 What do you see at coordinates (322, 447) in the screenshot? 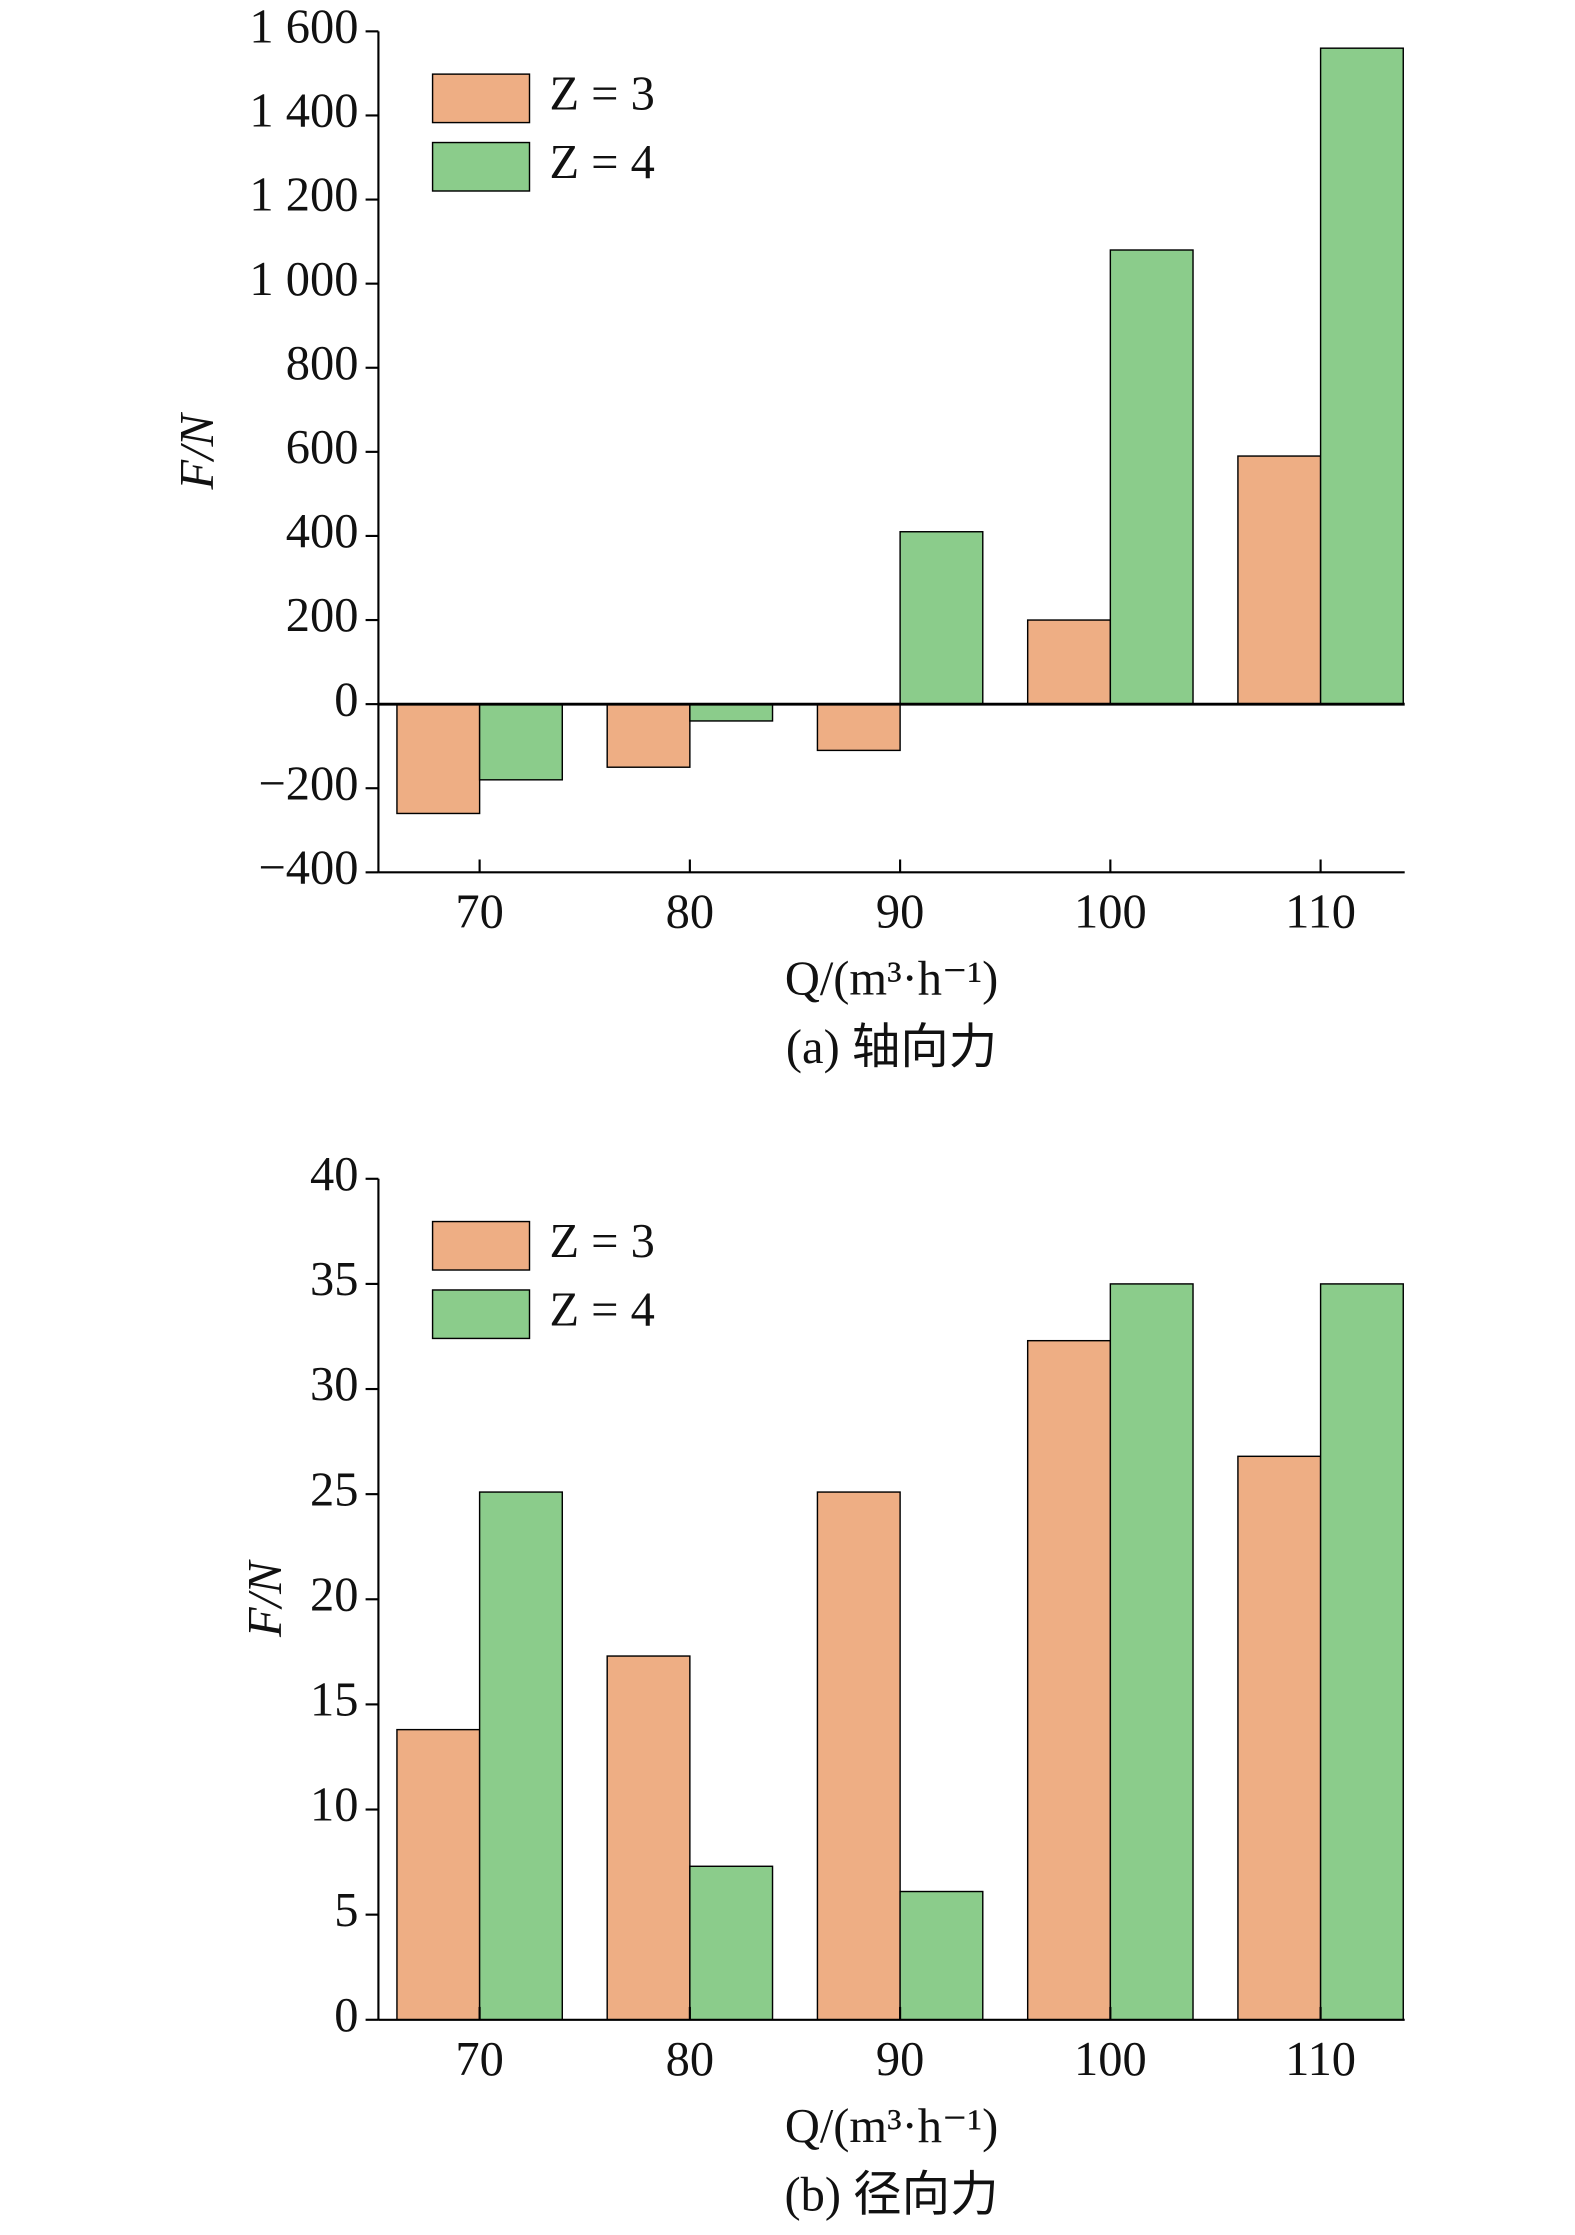
I see `y-tick-label: 600` at bounding box center [322, 447].